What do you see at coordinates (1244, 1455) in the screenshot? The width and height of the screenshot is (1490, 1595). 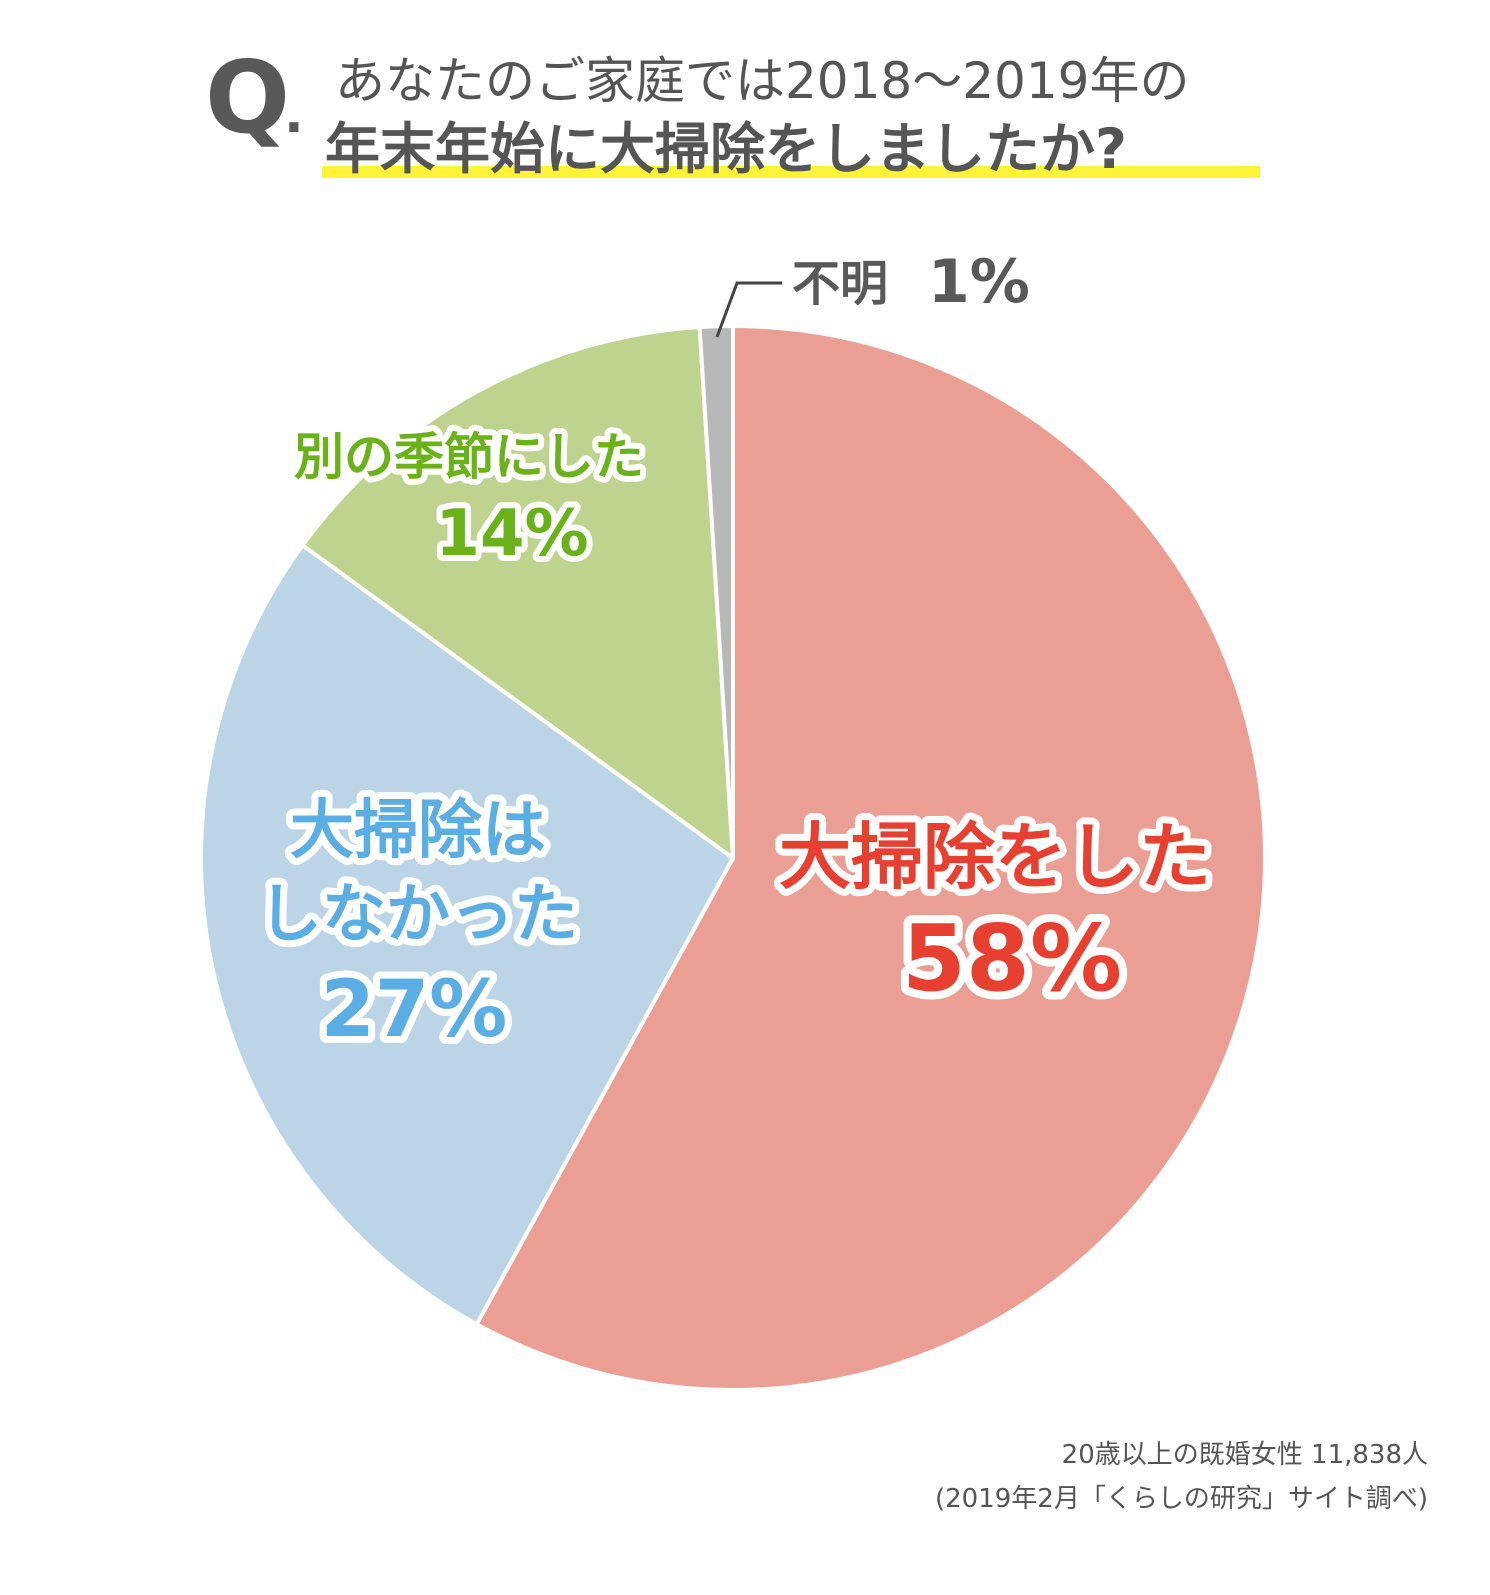 I see `survey-note-sample: 20歳以上の既婚女性 11,838人` at bounding box center [1244, 1455].